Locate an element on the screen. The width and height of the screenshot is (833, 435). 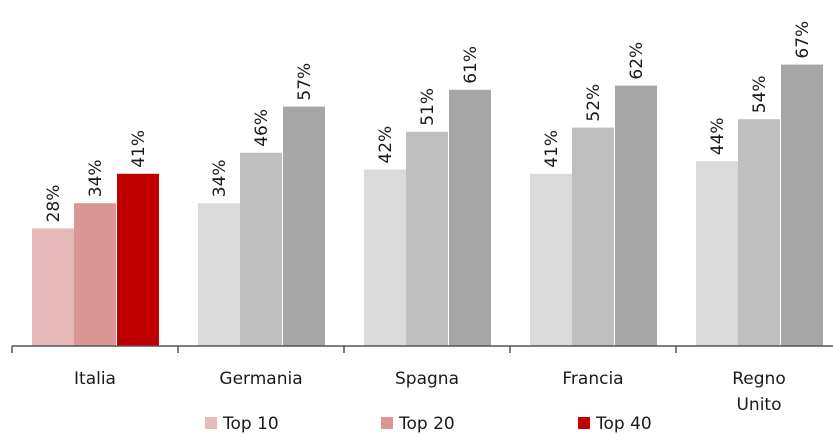
data-label: 67% is located at coordinates (803, 40).